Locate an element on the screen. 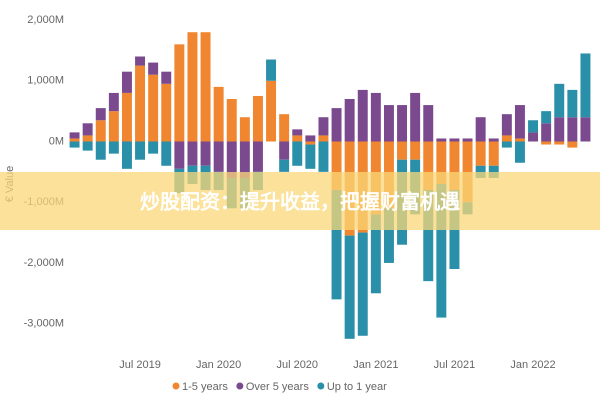 The image size is (600, 400). x-tick-label: Jul 2021 is located at coordinates (455, 365).